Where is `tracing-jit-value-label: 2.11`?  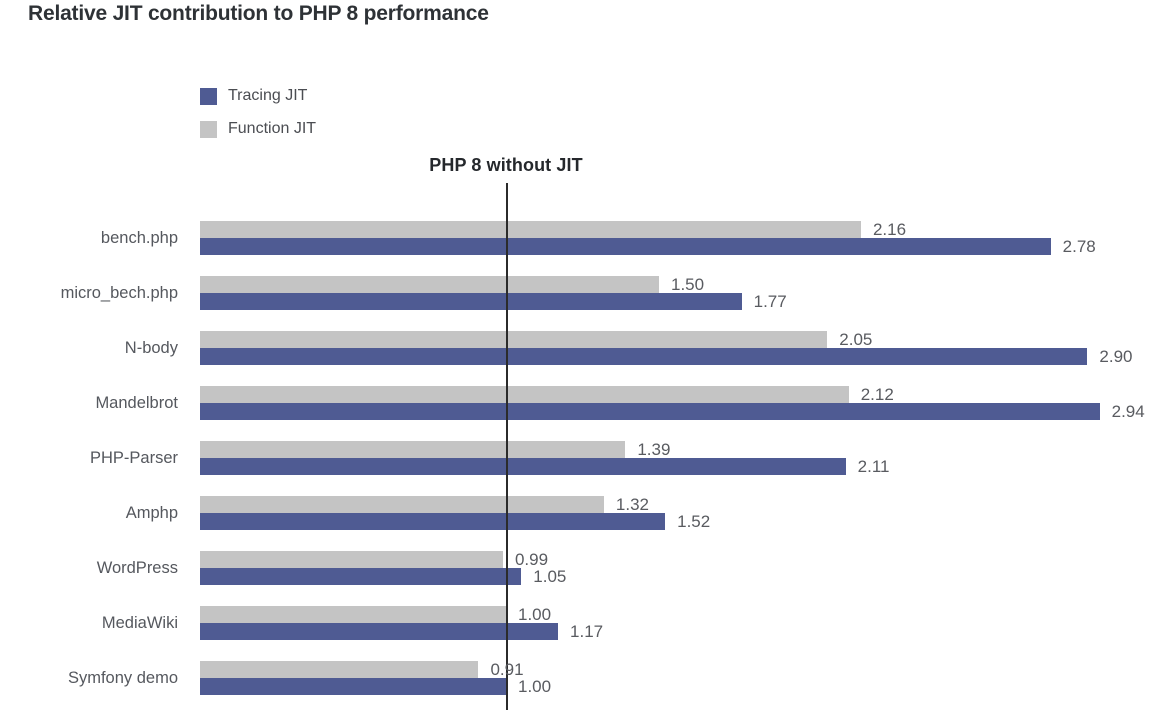 tracing-jit-value-label: 2.11 is located at coordinates (873, 466).